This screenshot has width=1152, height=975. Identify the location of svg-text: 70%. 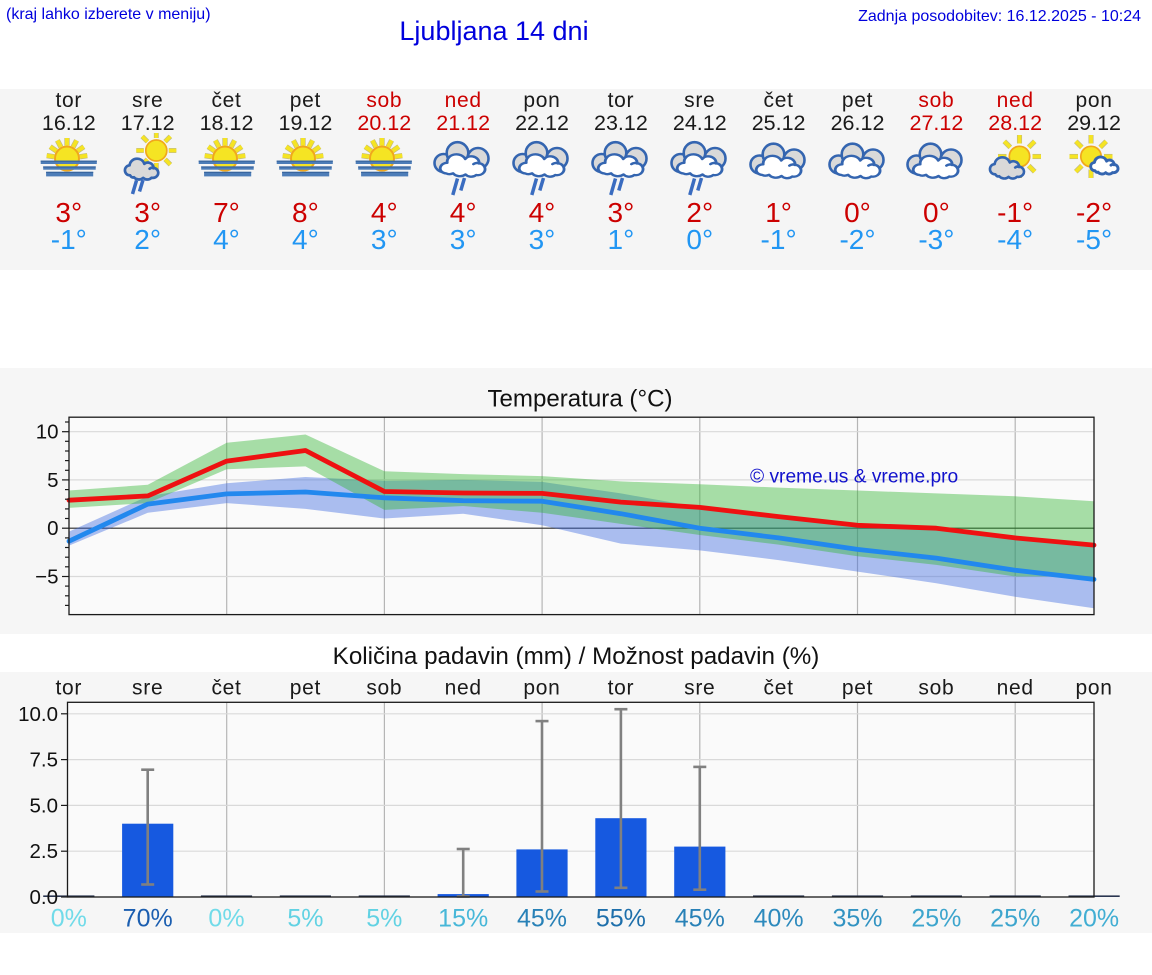
(148, 919).